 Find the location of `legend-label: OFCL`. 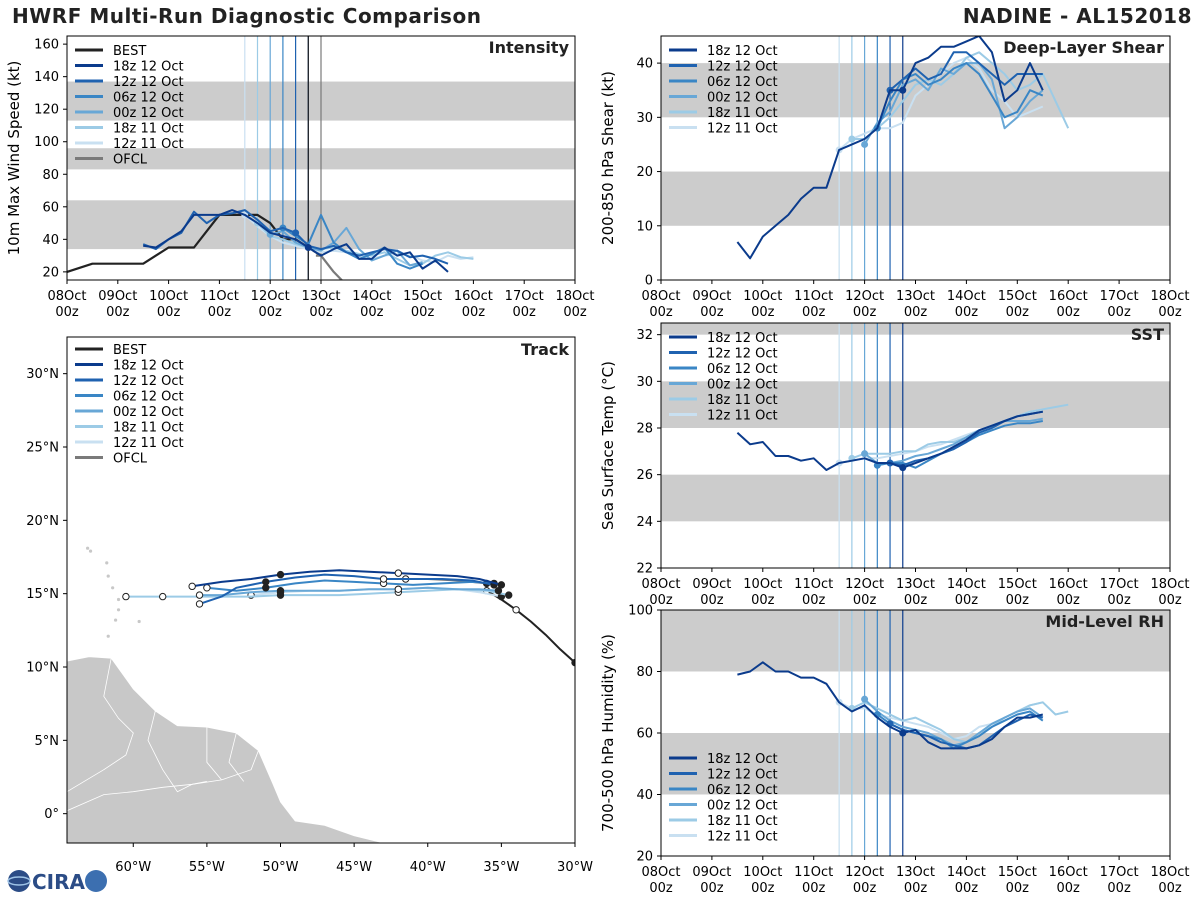

legend-label: OFCL is located at coordinates (130, 160).